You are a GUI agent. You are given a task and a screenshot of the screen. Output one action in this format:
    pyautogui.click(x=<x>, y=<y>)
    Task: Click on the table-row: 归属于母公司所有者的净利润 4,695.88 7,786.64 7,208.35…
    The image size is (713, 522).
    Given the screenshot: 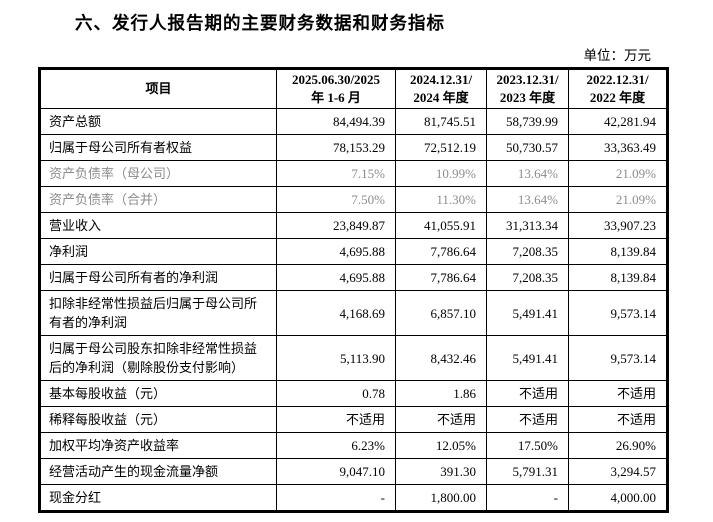 What is the action you would take?
    pyautogui.click(x=353, y=277)
    